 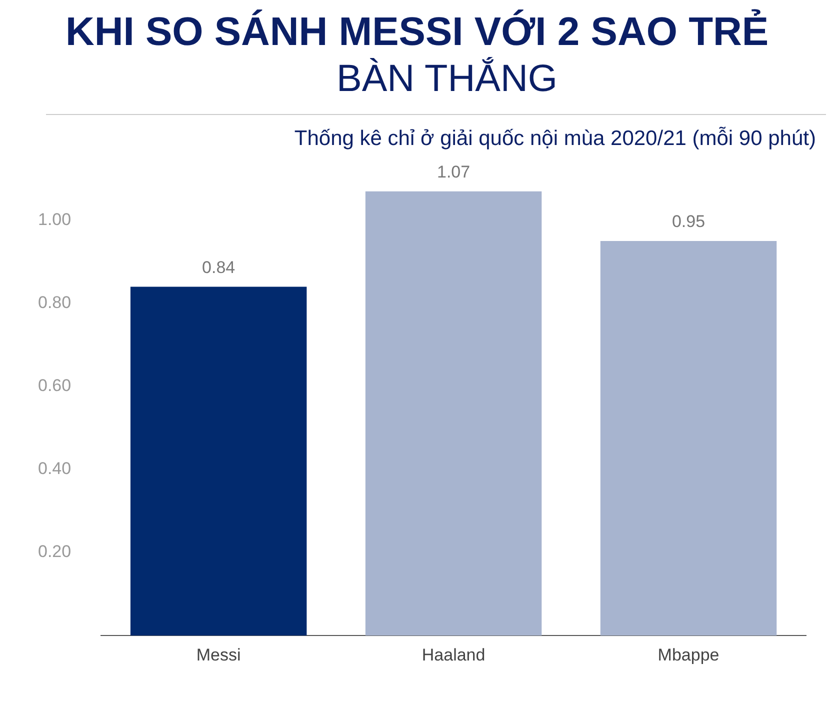 What do you see at coordinates (417, 32) in the screenshot?
I see `chart-title: KHI SO SÁNH MESSI VỚI 2 SAO TRẺ` at bounding box center [417, 32].